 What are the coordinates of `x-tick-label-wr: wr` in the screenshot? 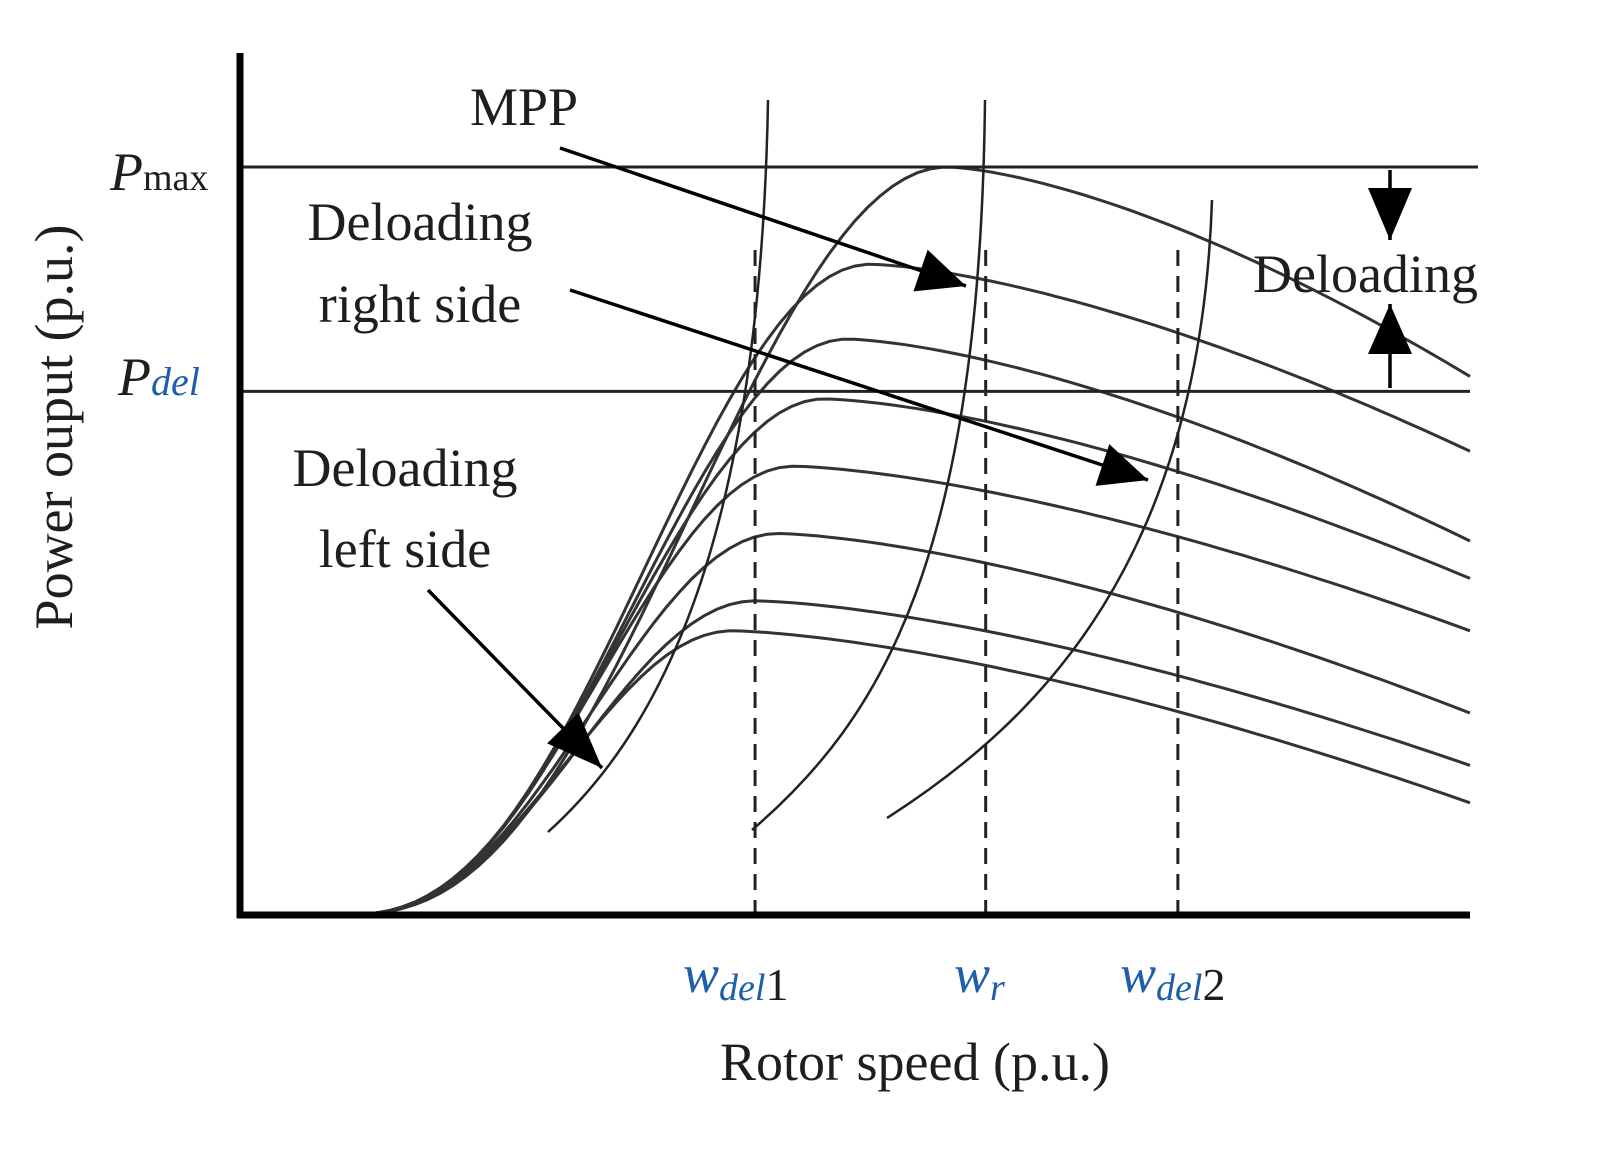 It's located at (979, 976).